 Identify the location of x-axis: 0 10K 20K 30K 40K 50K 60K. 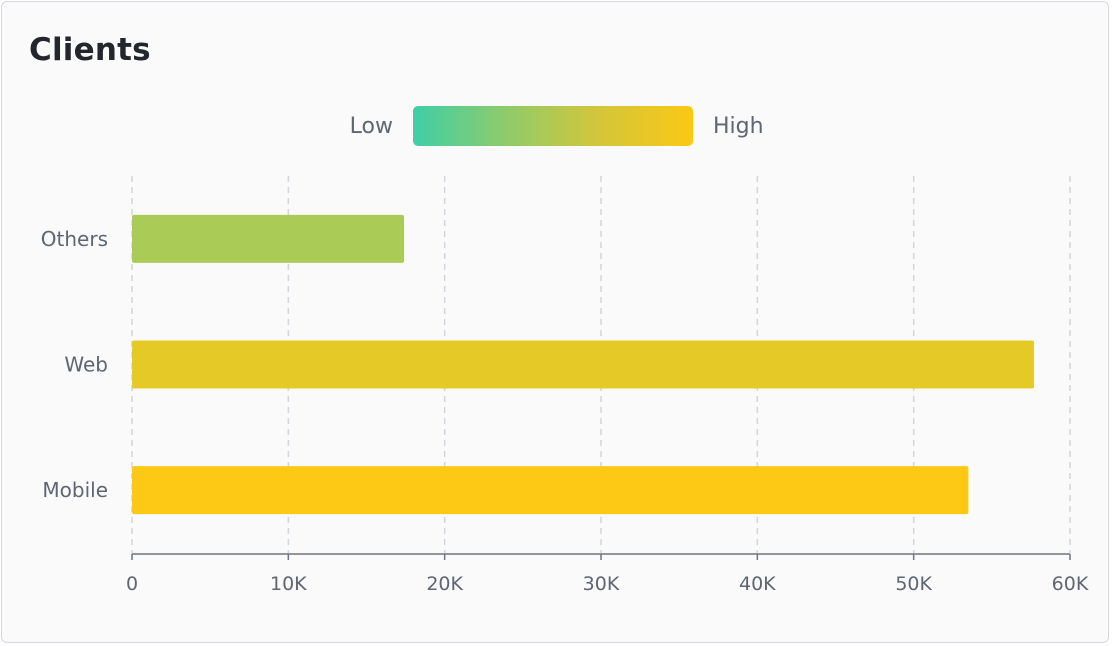
(607, 574).